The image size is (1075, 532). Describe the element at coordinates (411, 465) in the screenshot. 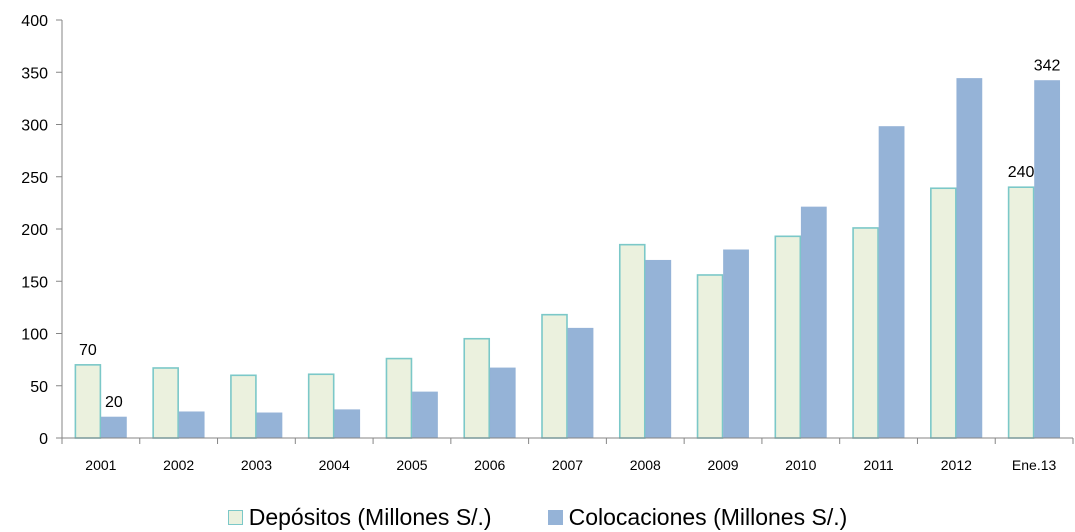

I see `x-tick-label-4: 2005` at that location.